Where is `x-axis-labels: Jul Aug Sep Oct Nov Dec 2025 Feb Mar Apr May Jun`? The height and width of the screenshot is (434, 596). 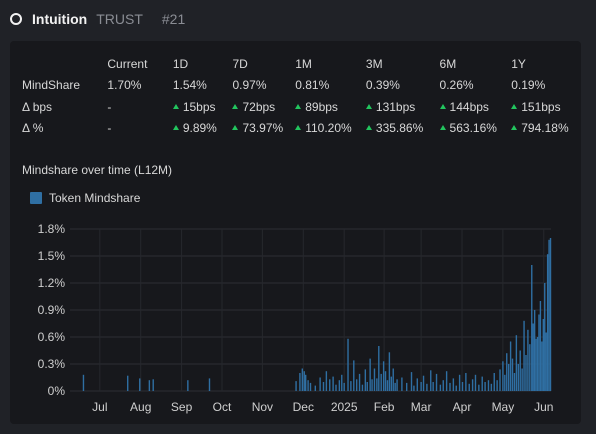 x-axis-labels: Jul Aug Sep Oct Nov Dec 2025 Feb Mar Apr May Jun is located at coordinates (322, 407).